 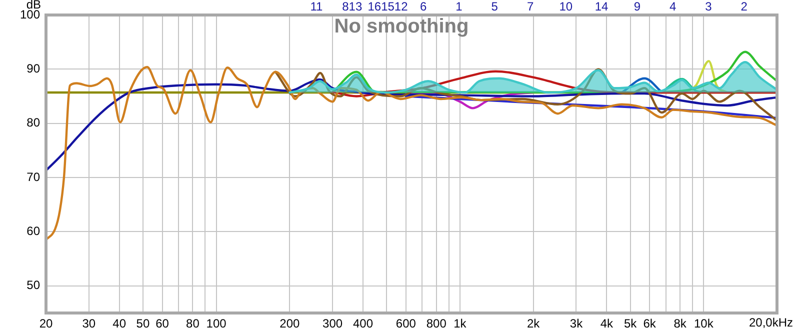 What do you see at coordinates (46, 323) in the screenshot?
I see `x-tick-label: 20` at bounding box center [46, 323].